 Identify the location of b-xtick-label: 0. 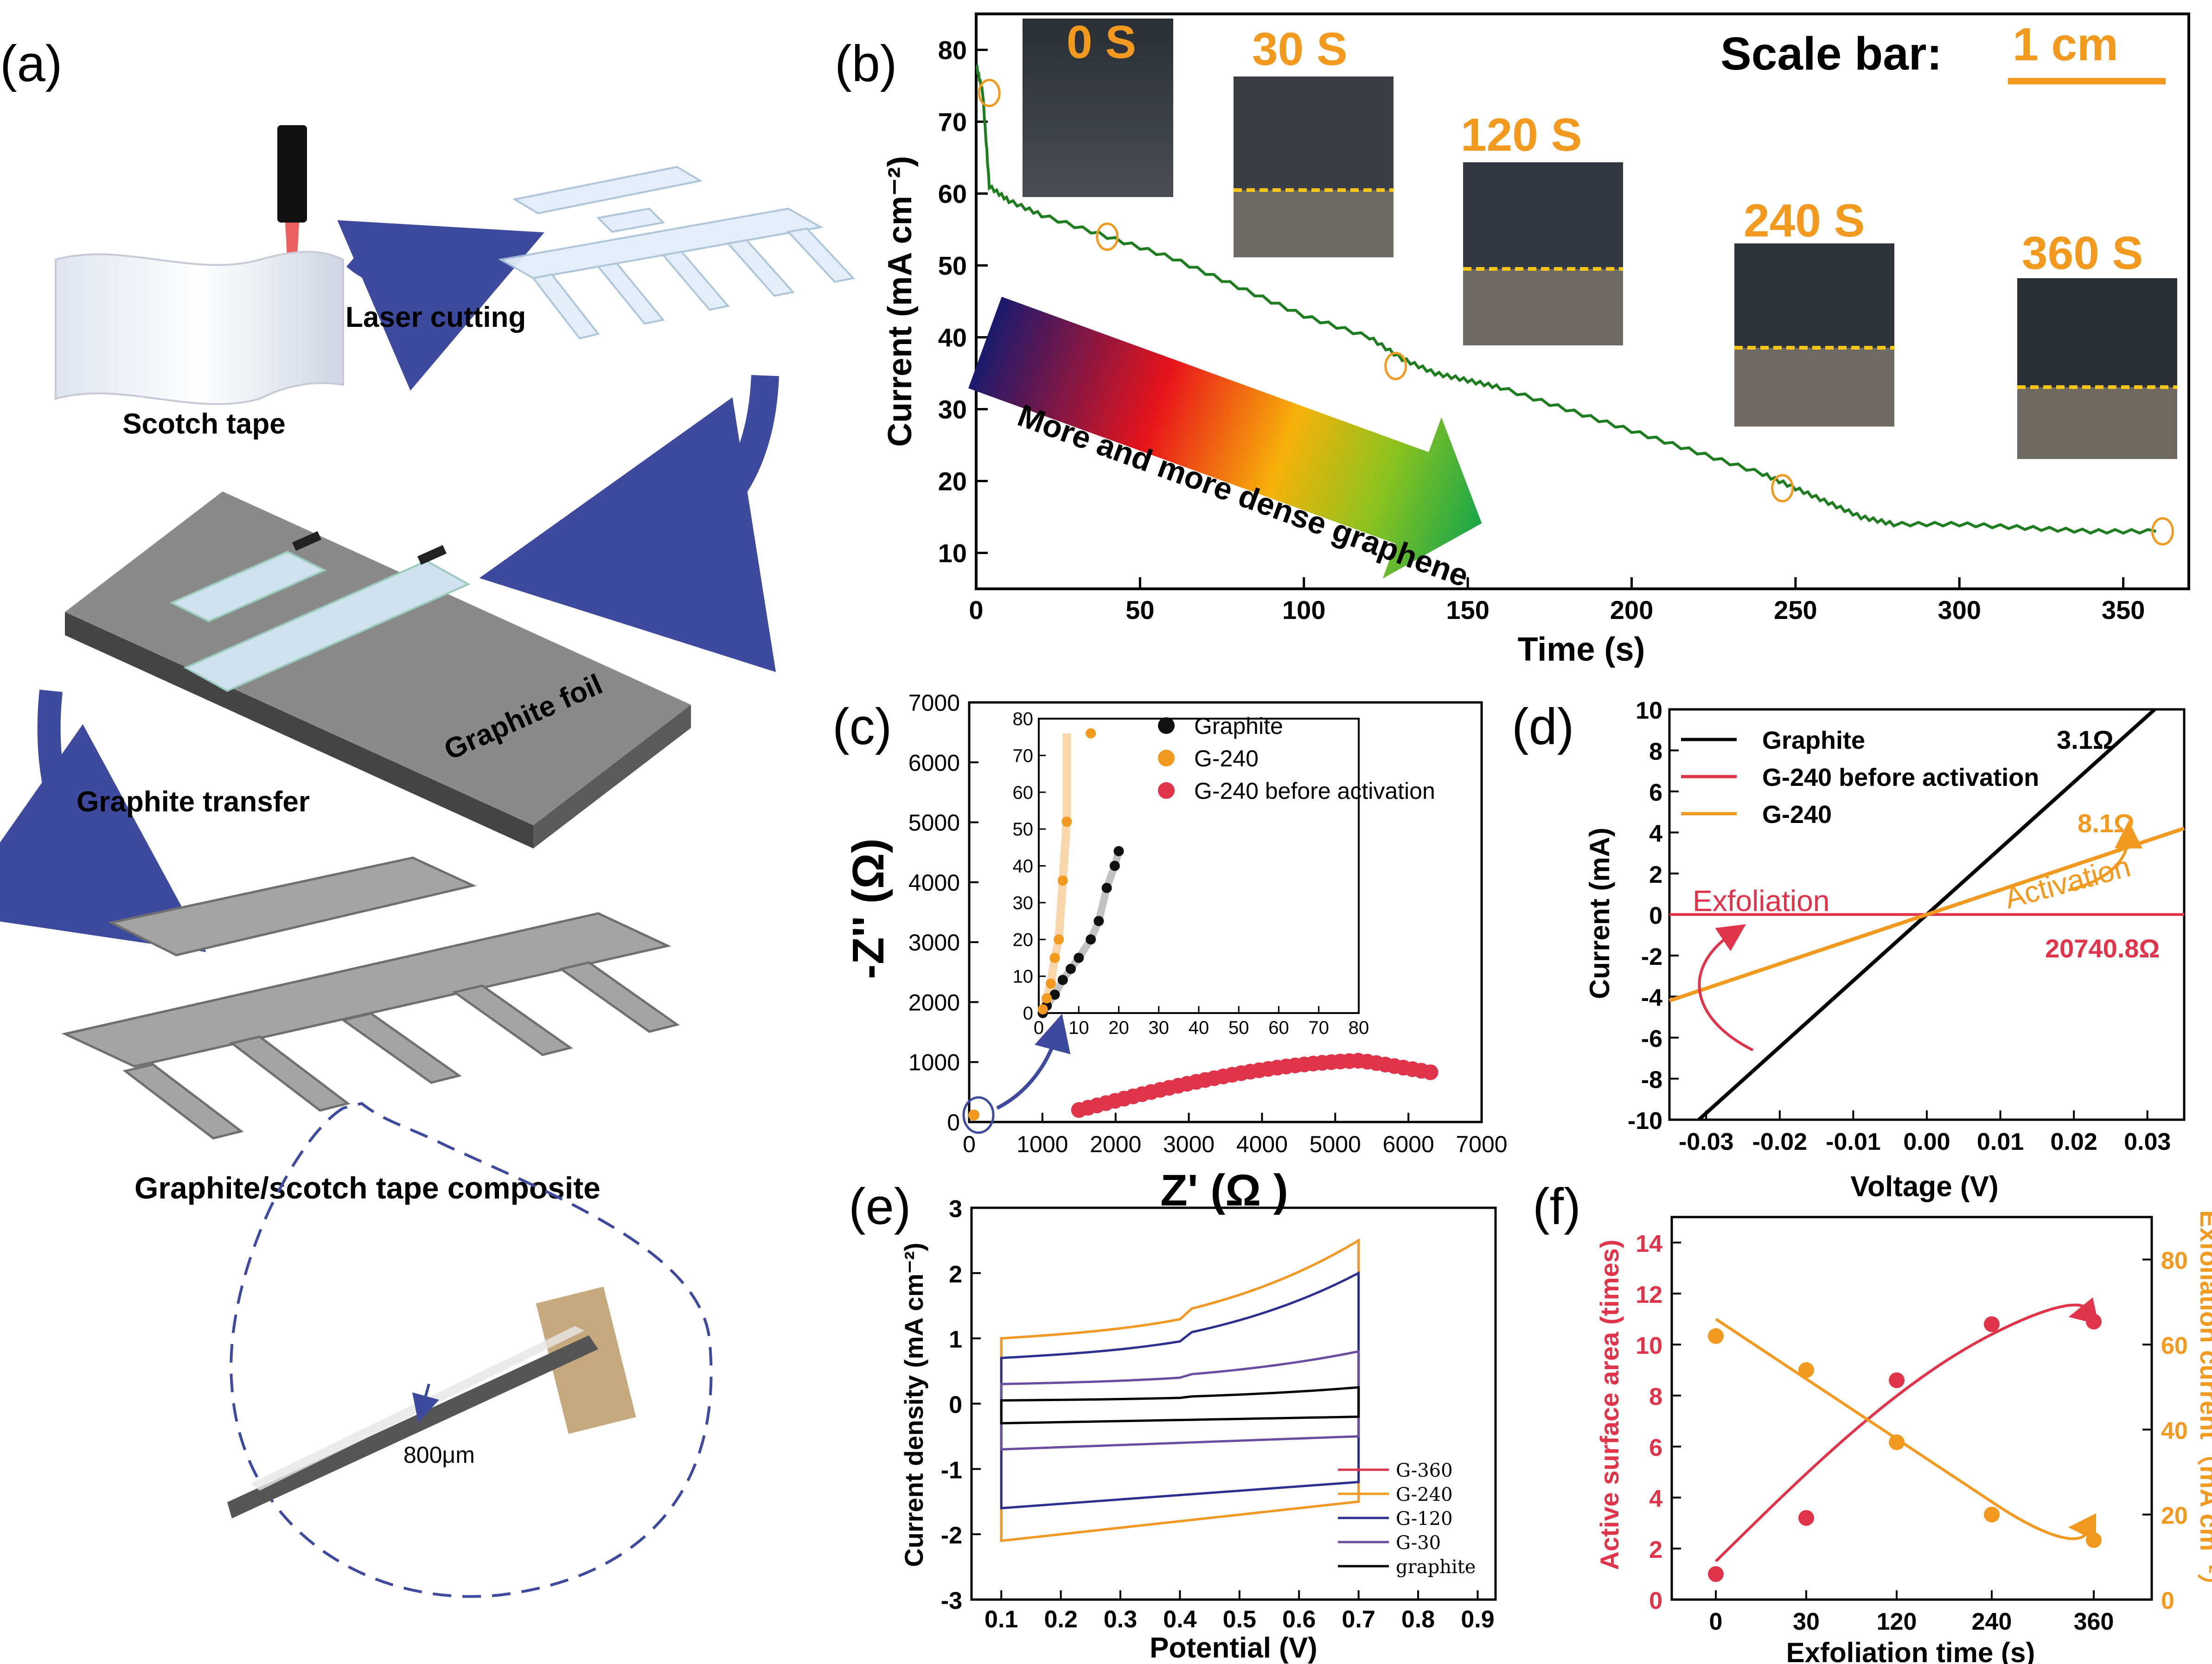
(976, 610).